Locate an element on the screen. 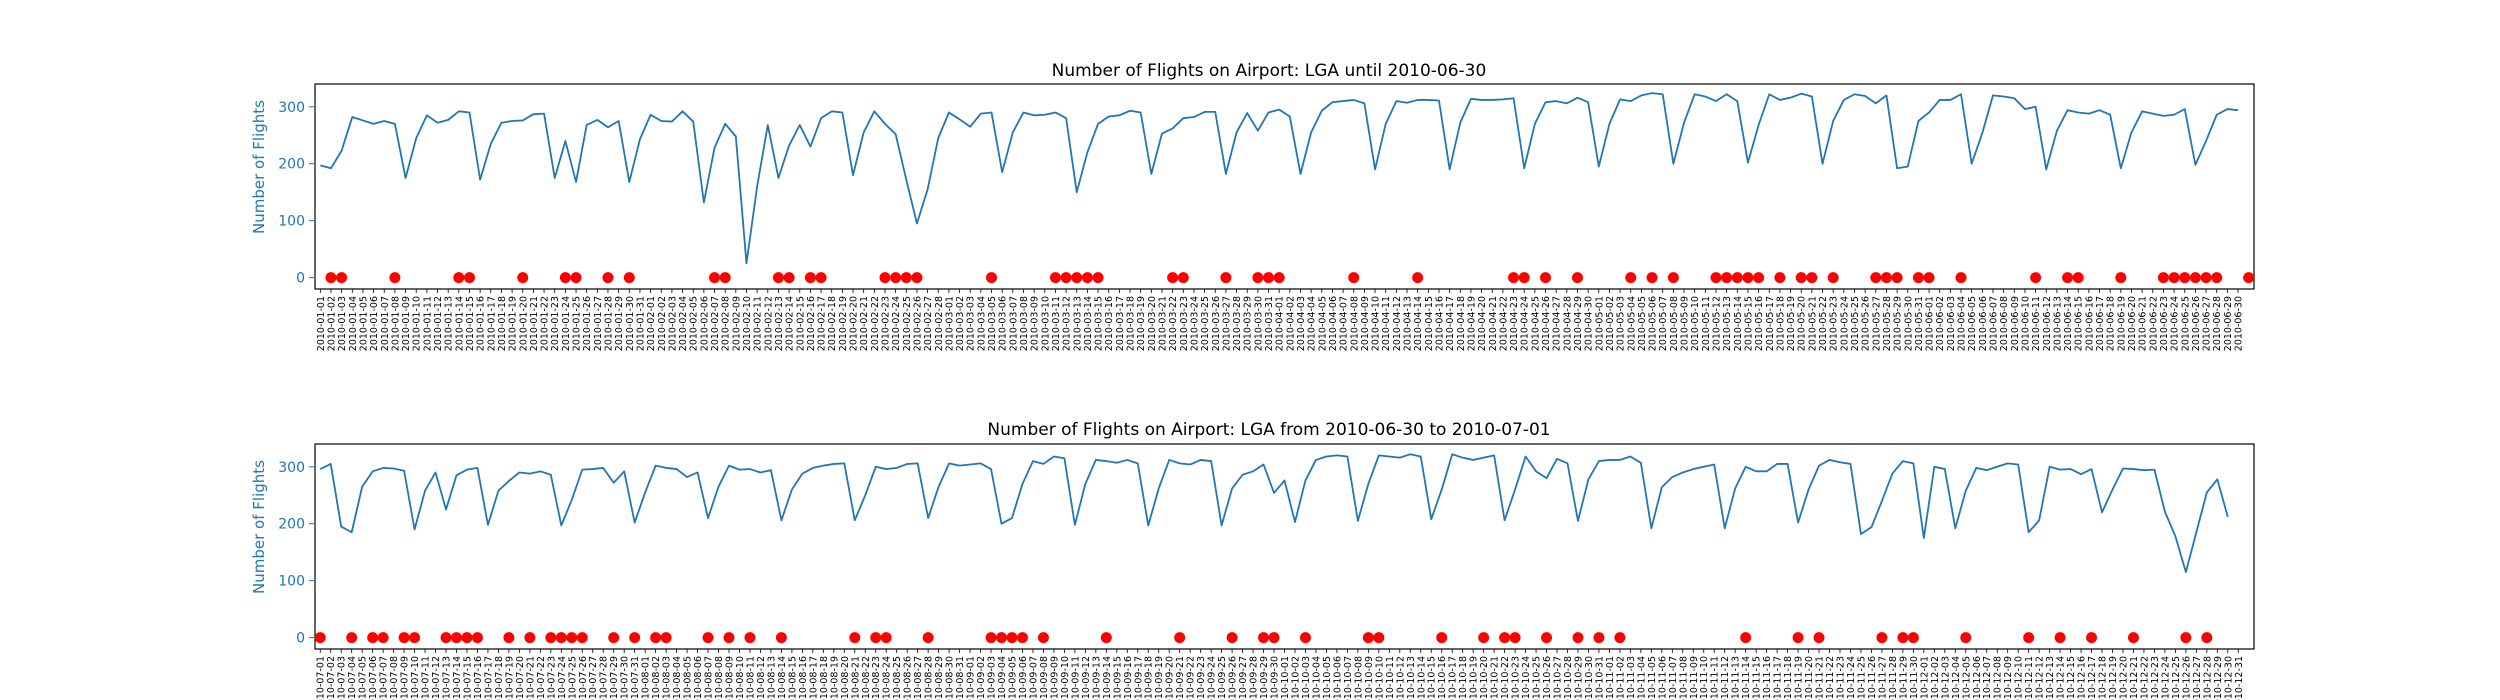  x-tick-label: 2010-04-13 is located at coordinates (1408, 323).